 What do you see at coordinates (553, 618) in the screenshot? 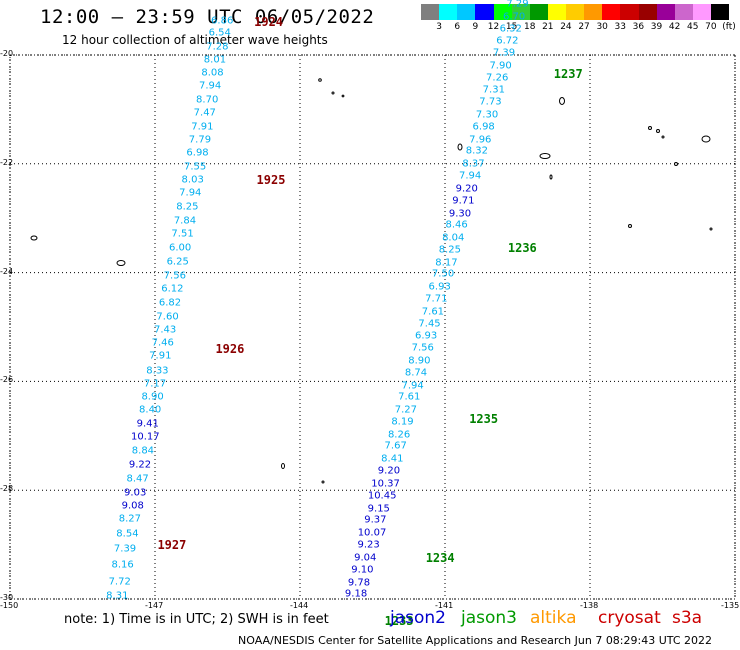
I see `legend-entry-altika: altika` at bounding box center [553, 618].